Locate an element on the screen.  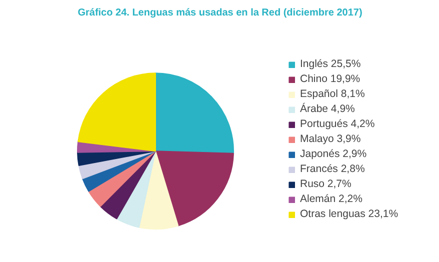
legend-label: Chino 19,9% is located at coordinates (330, 79).